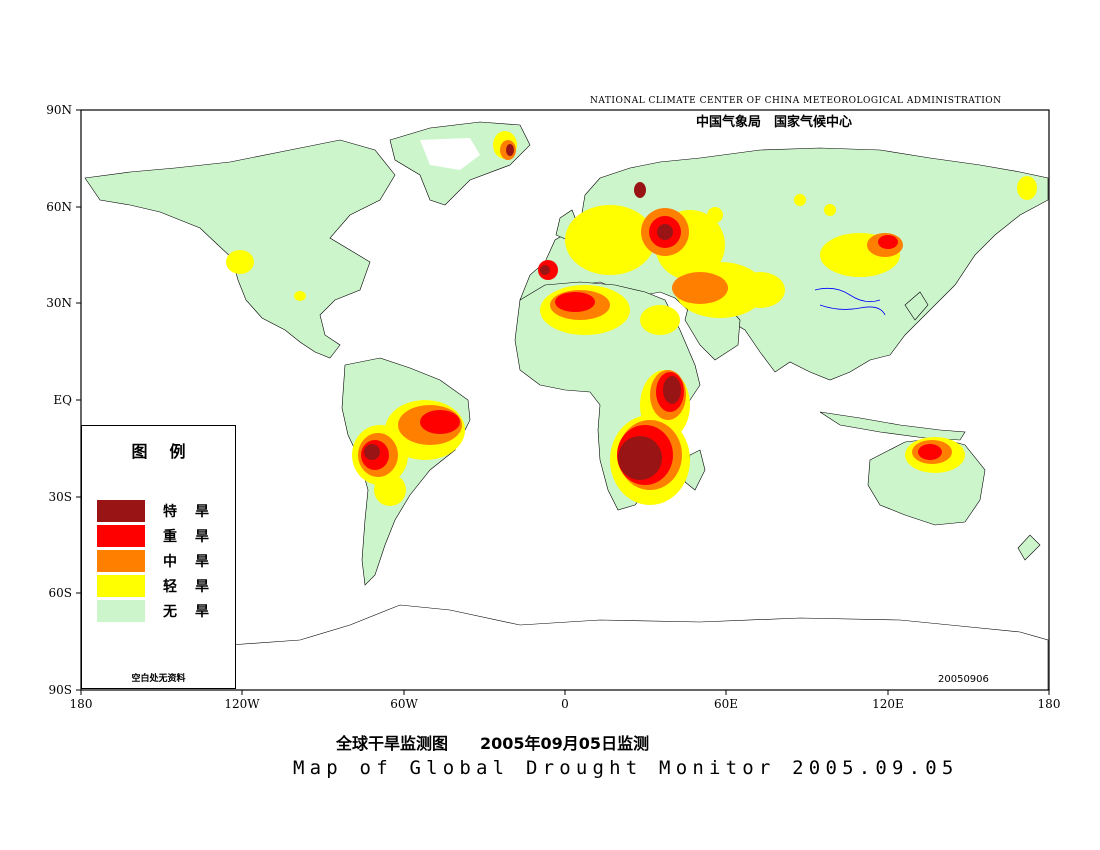 The image size is (1100, 850). Describe the element at coordinates (62, 400) in the screenshot. I see `lat-label-eq: EQ` at that location.